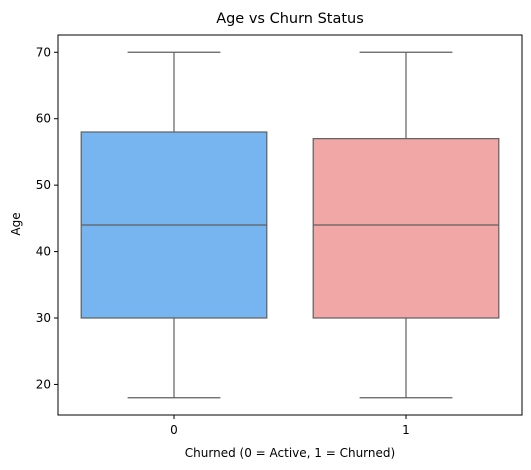 This screenshot has width=531, height=470. Describe the element at coordinates (174, 430) in the screenshot. I see `x-tick-label: 0` at that location.